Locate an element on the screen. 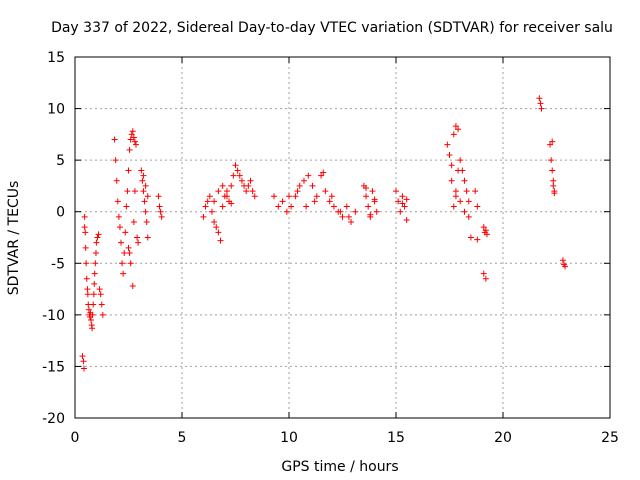 This screenshot has width=640, height=480. y-tick-label: 0 is located at coordinates (60, 213).